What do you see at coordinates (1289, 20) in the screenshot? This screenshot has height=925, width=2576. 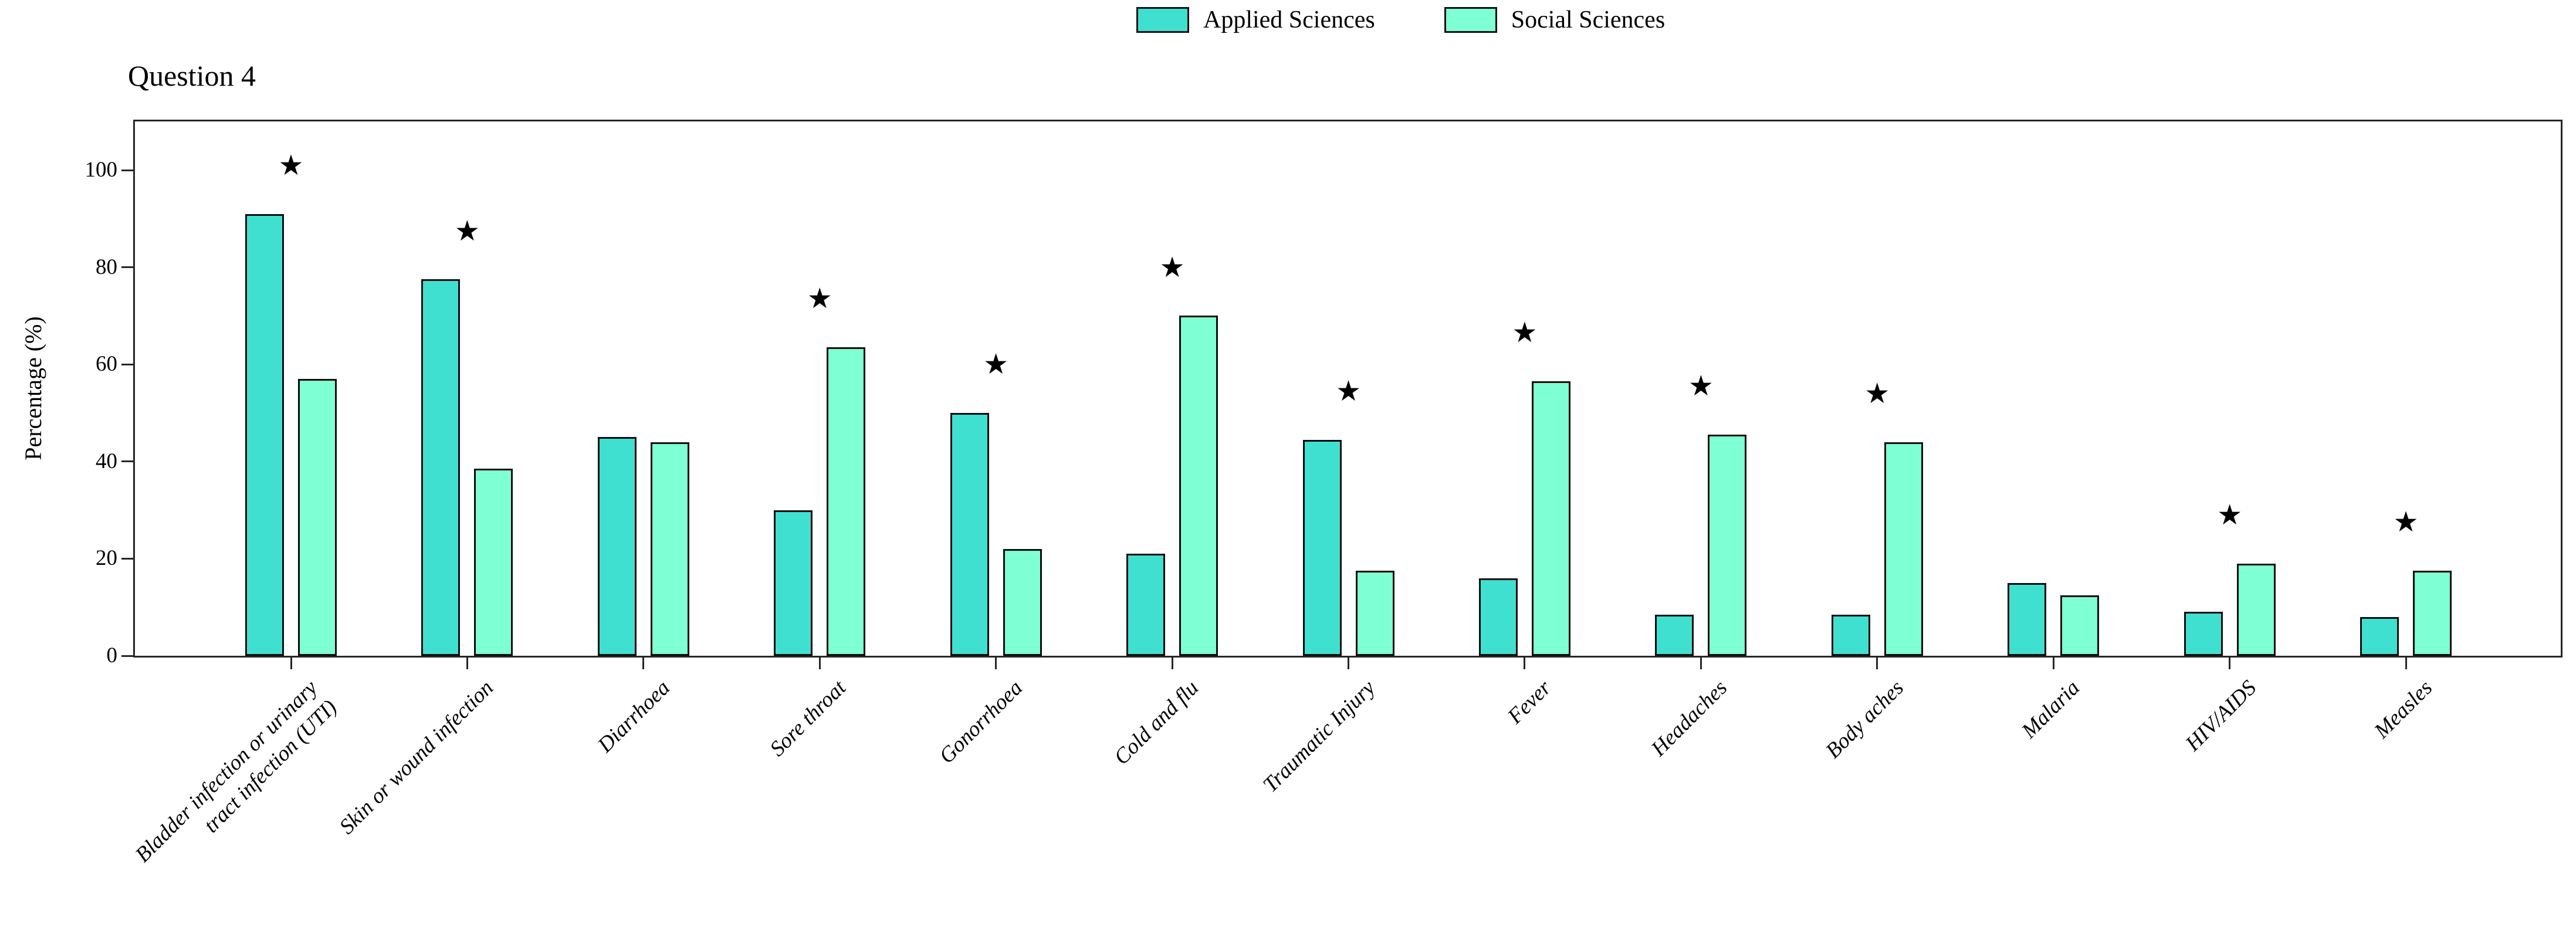 I see `legend-label-applied-sciences: Applied Sciences` at bounding box center [1289, 20].